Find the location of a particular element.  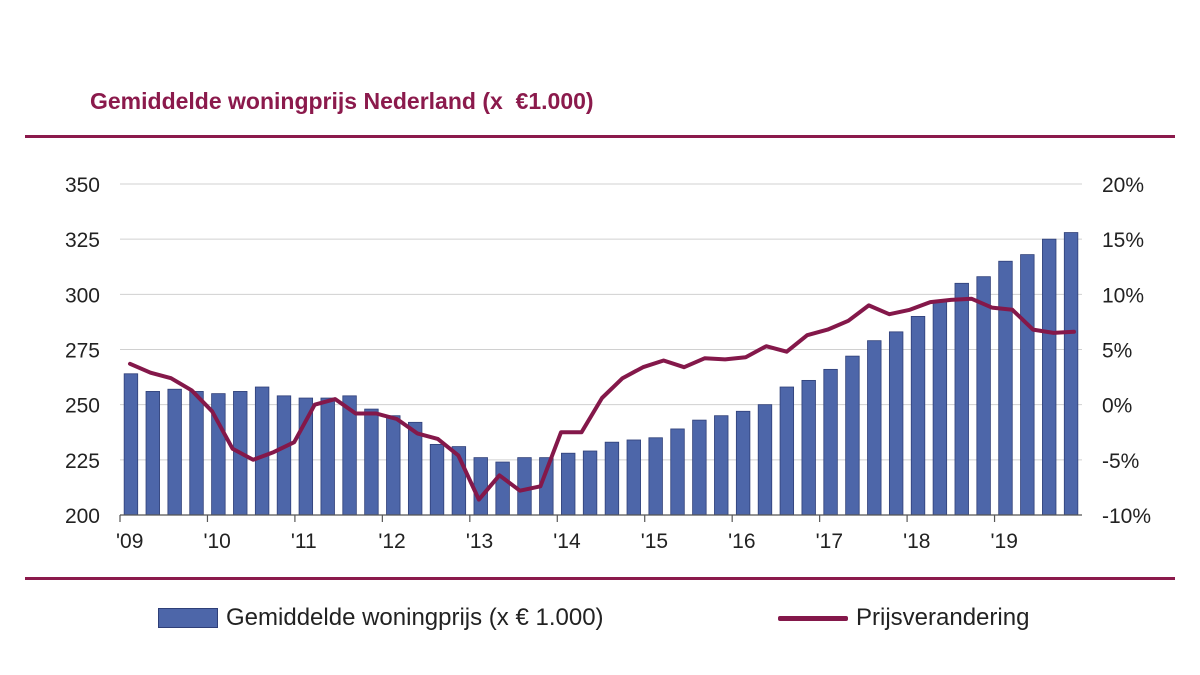

y-tick-label: 350 is located at coordinates (82, 185).